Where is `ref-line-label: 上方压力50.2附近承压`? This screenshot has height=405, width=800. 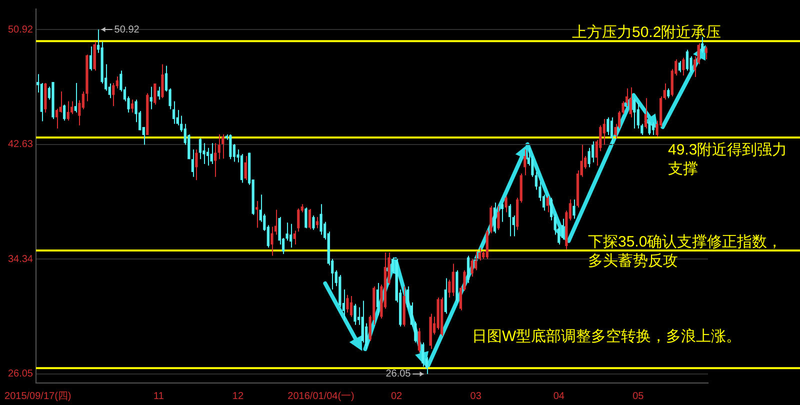 ref-line-label: 上方压力50.2附近承压 is located at coordinates (647, 33).